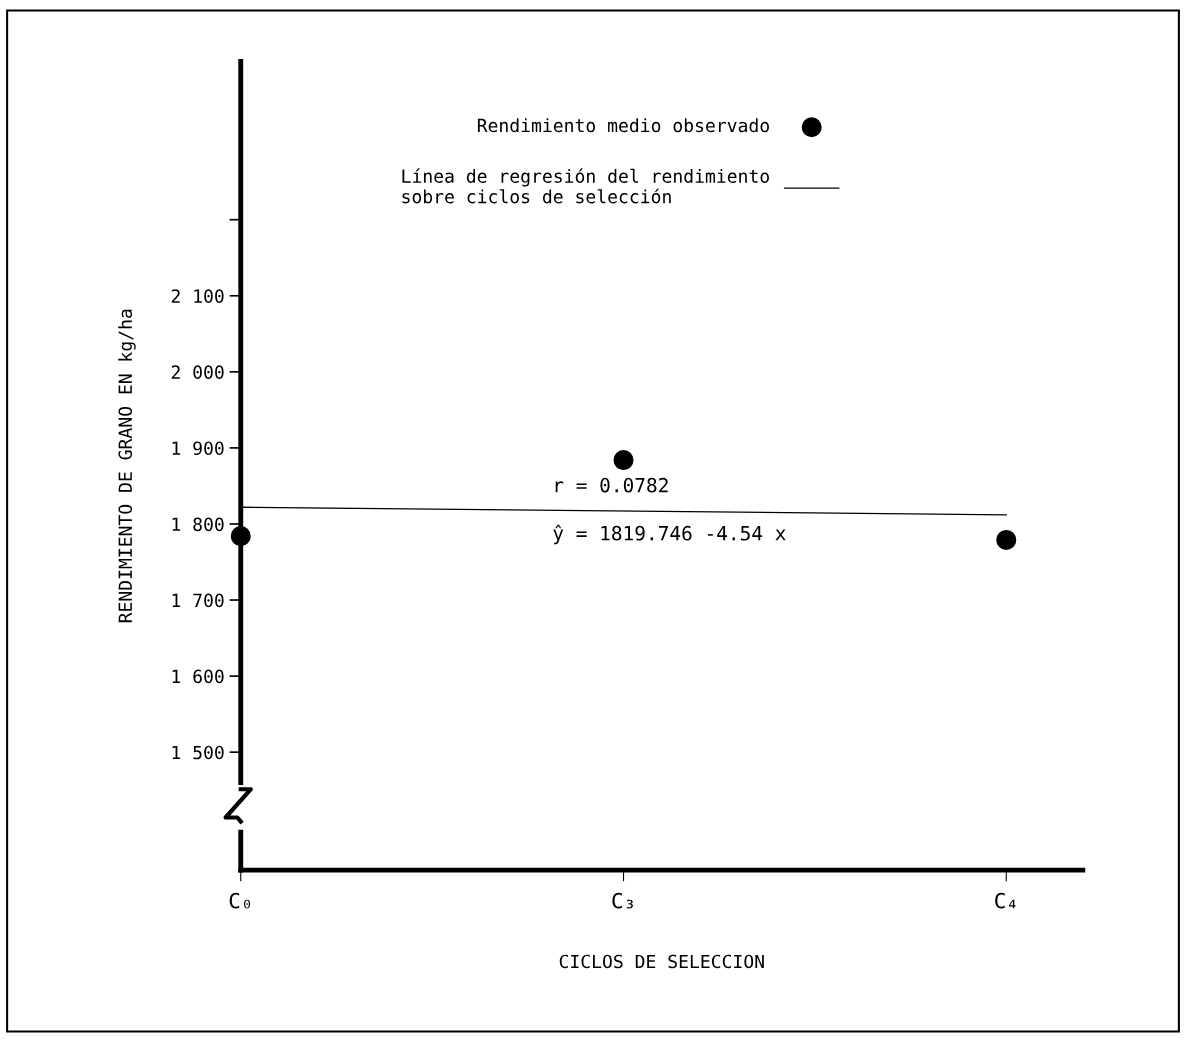  What do you see at coordinates (240, 900) in the screenshot?
I see `x-tick-label: C₀` at bounding box center [240, 900].